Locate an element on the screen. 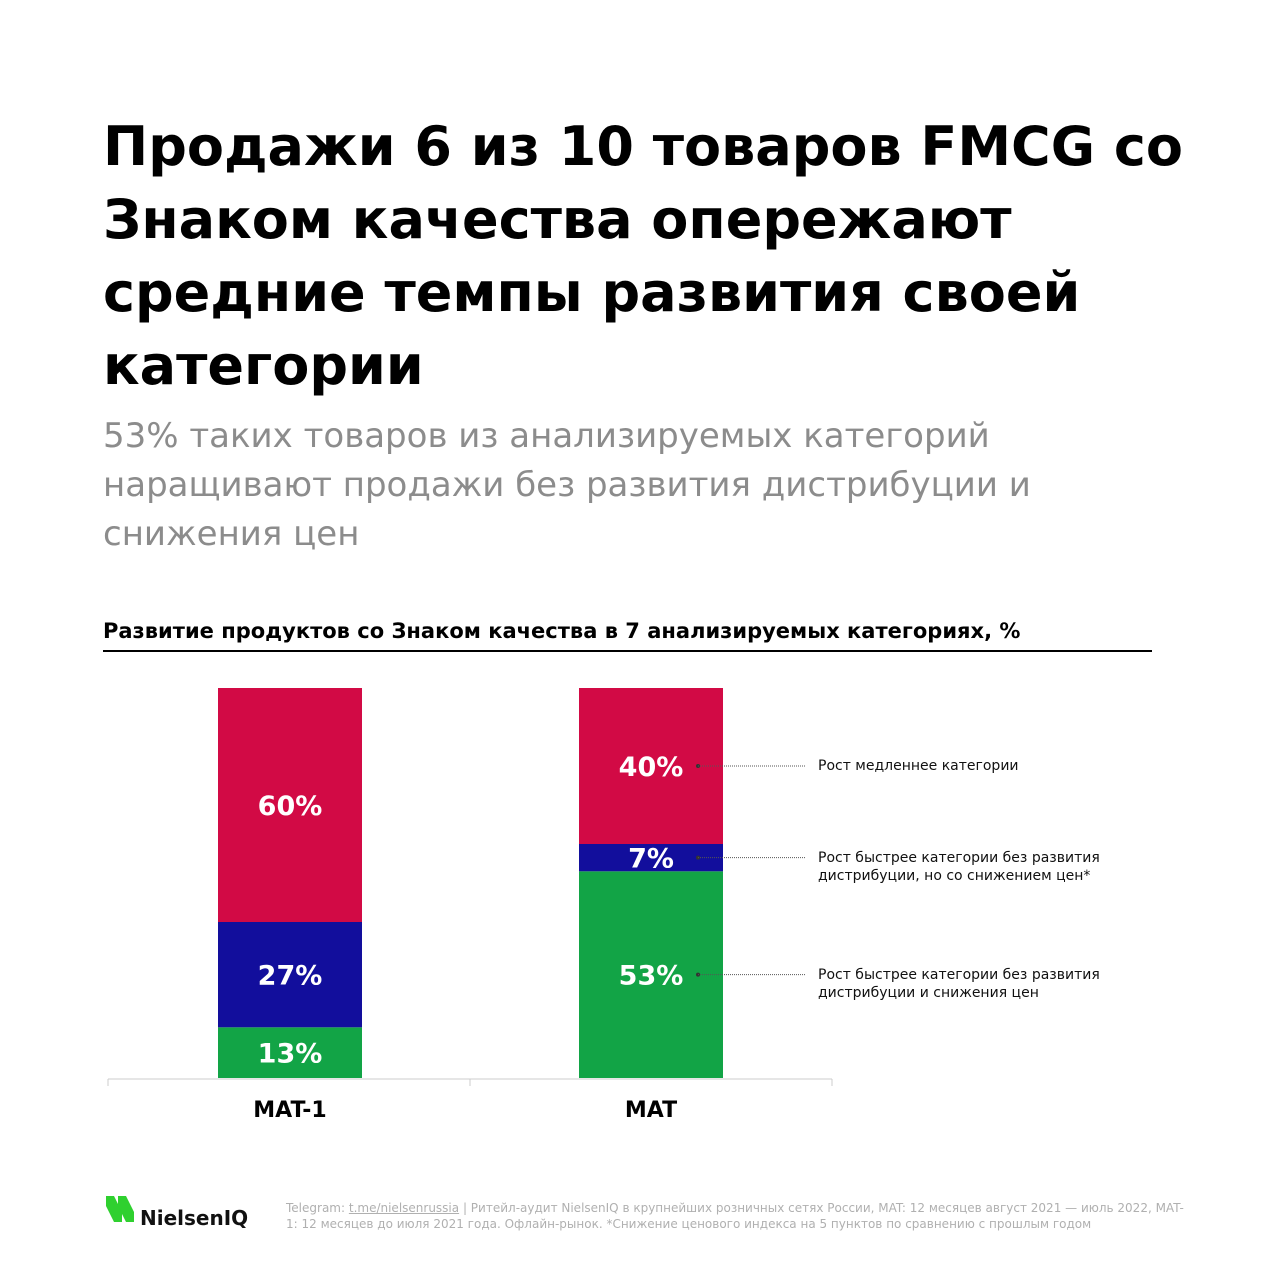  legend-label: Рост медленнее категории is located at coordinates (918, 766).